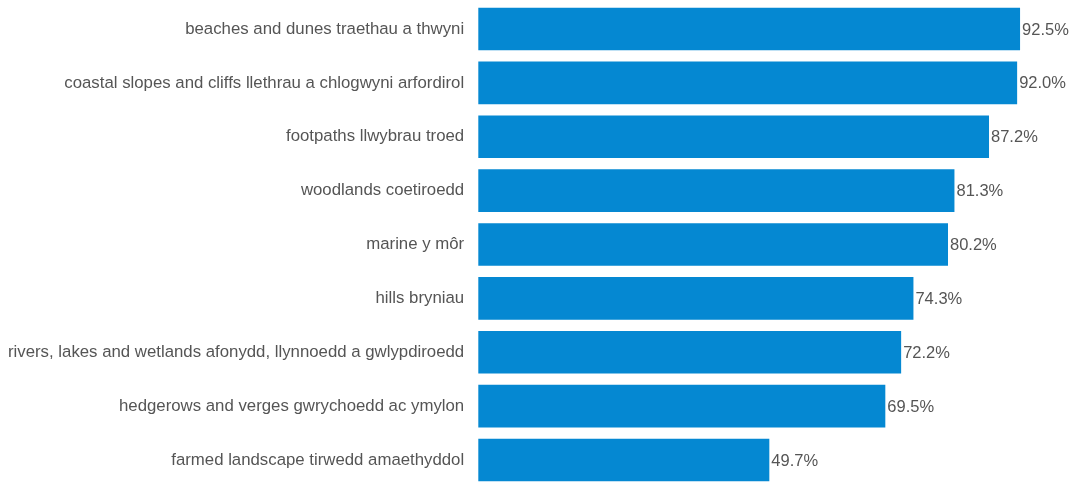 This screenshot has width=1070, height=485. Describe the element at coordinates (974, 244) in the screenshot. I see `data-label: 80.2%` at that location.